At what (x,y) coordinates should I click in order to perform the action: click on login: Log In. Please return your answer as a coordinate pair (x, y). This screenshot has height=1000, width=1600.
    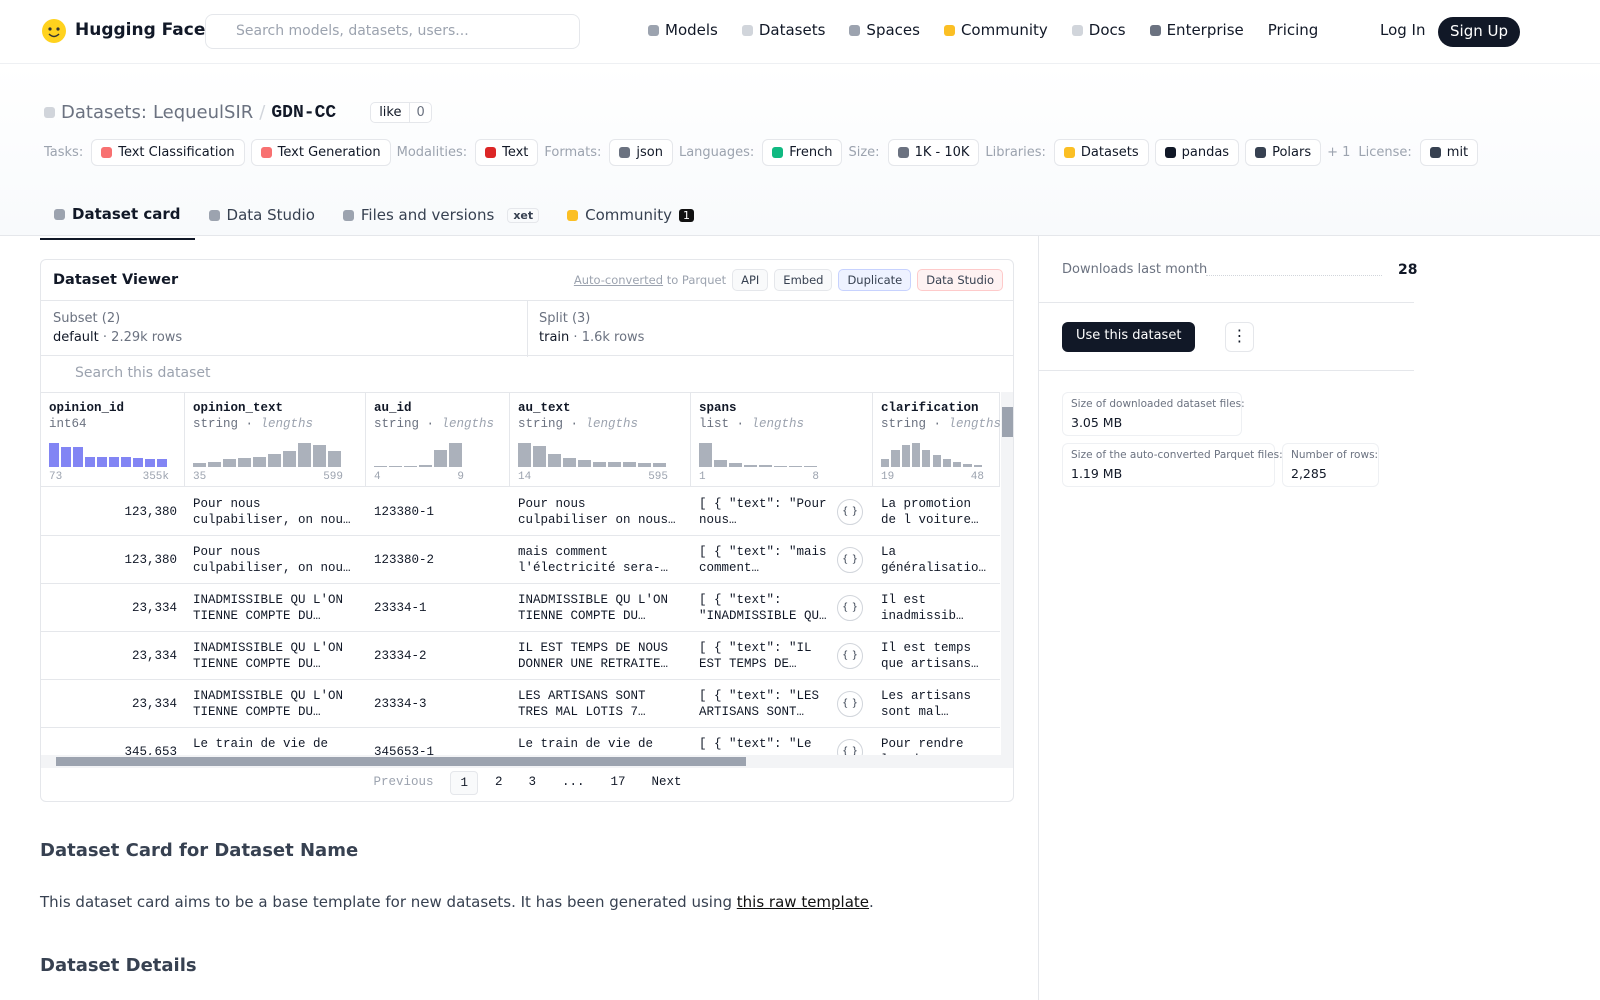
    Looking at the image, I should click on (1403, 30).